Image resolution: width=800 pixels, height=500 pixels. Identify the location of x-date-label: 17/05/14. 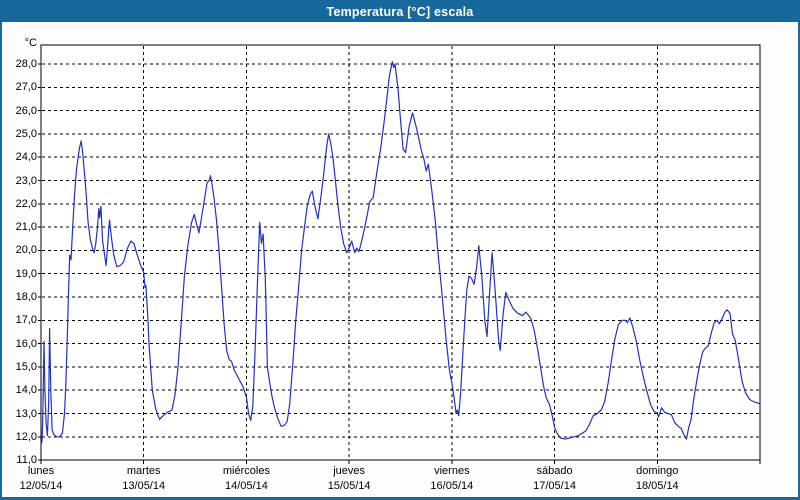
(554, 486).